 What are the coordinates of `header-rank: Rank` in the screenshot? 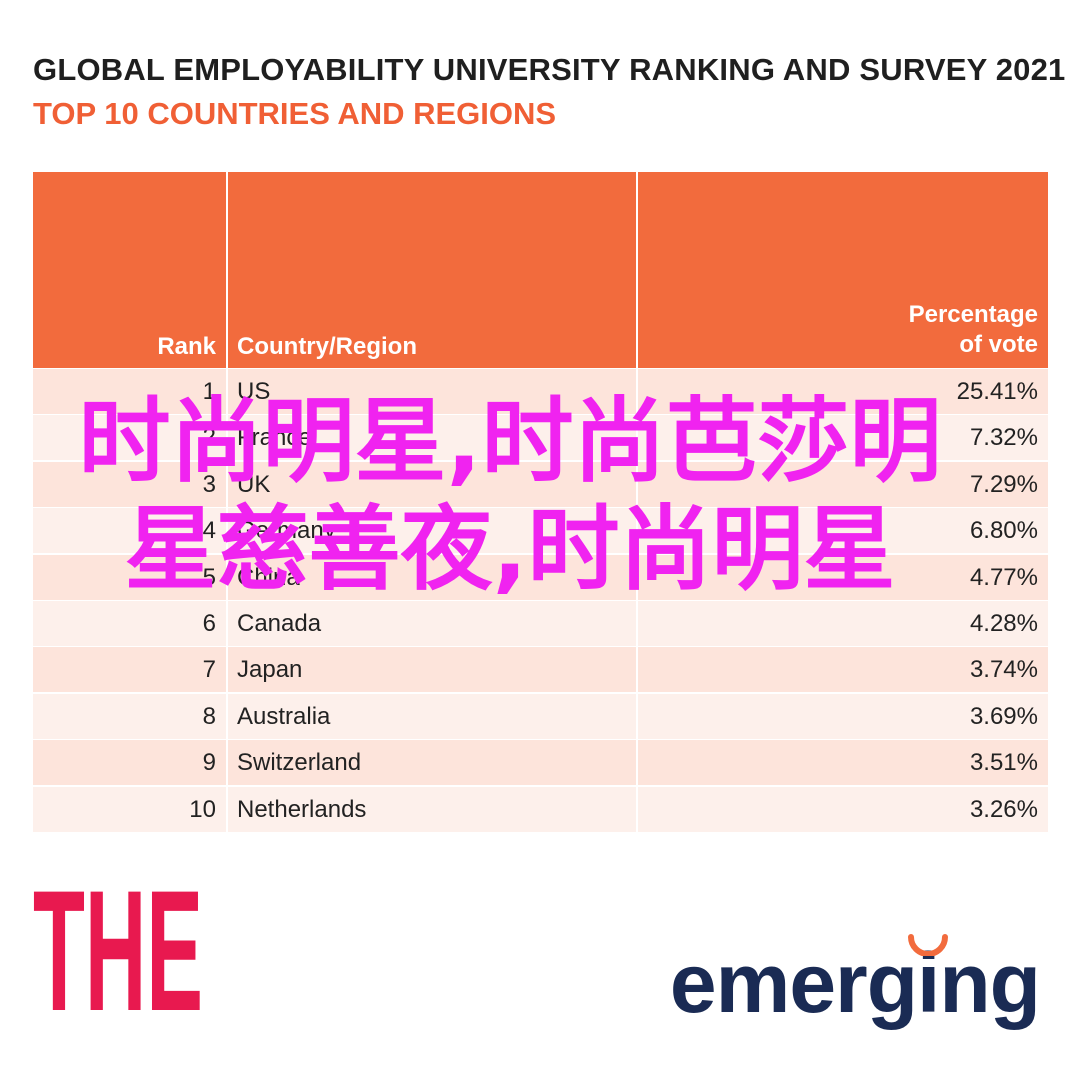 It's located at (186, 346).